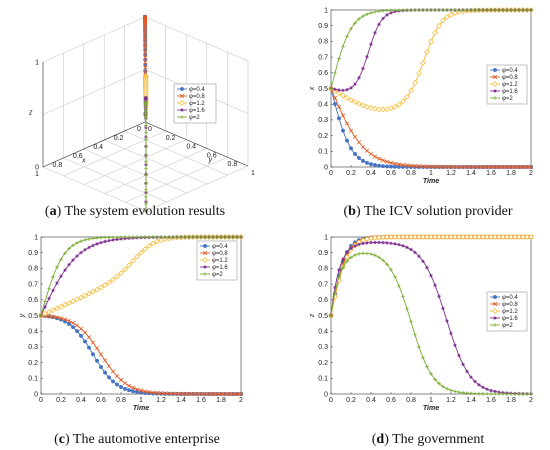  I want to click on legend-label: φ=2, so click(217, 275).